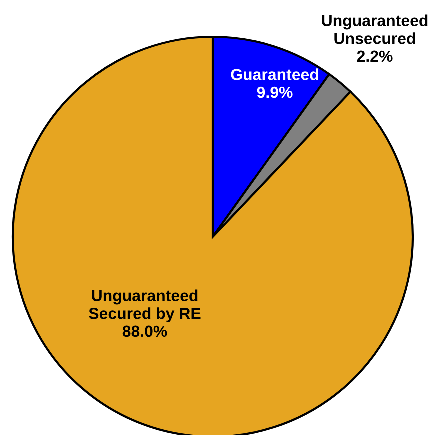  I want to click on slice-label: Unguaranteed Secured by RE, so click(145, 306).